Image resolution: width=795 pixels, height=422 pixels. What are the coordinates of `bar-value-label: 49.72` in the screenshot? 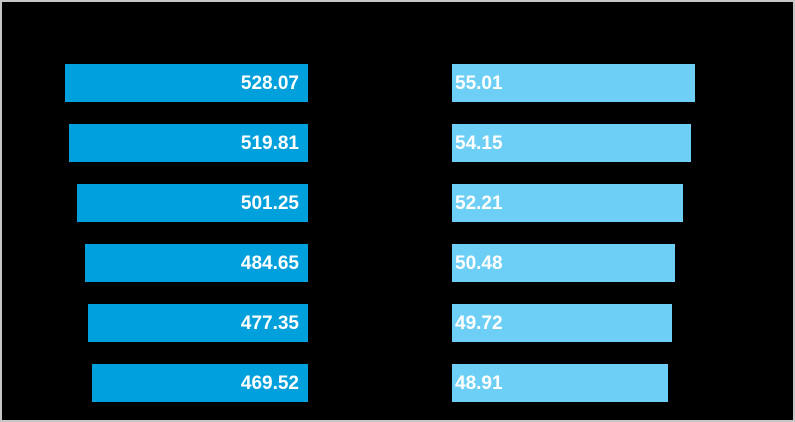 It's located at (479, 323).